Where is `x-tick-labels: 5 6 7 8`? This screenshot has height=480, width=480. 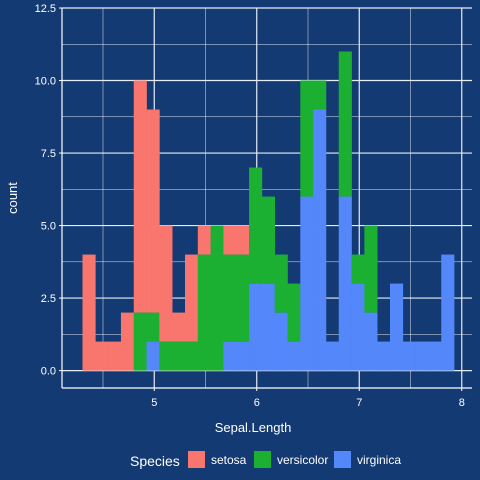
x-tick-labels: 5 6 7 8 is located at coordinates (308, 403).